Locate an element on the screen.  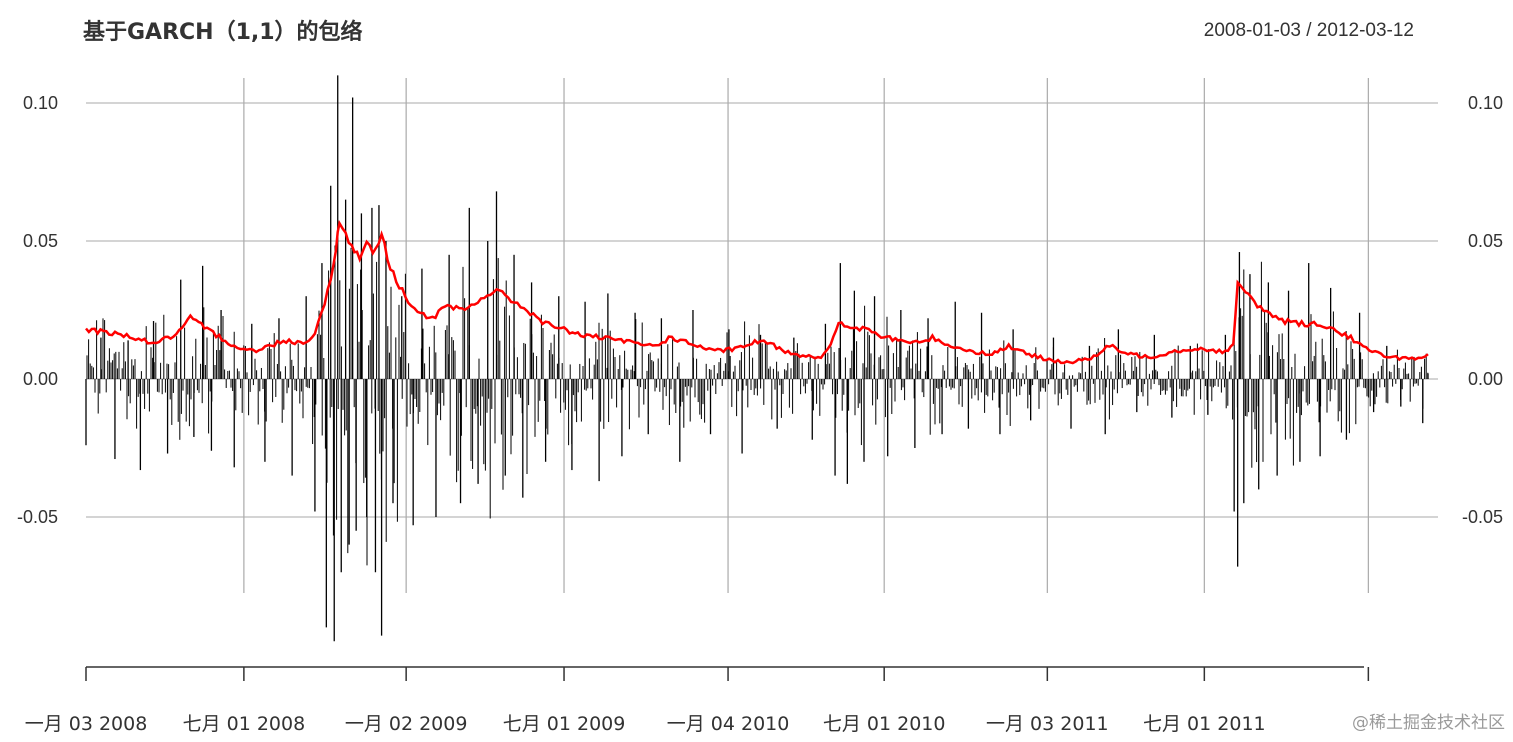
x-tick-label: 七月 01 2008 is located at coordinates (244, 724).